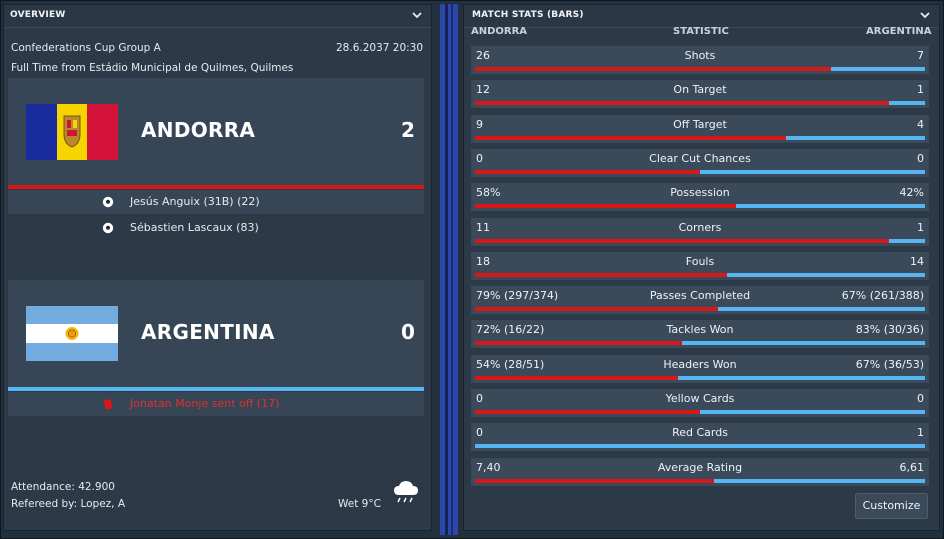 The image size is (944, 539). I want to click on stats-statistic-column-header: STATISTIC, so click(701, 31).